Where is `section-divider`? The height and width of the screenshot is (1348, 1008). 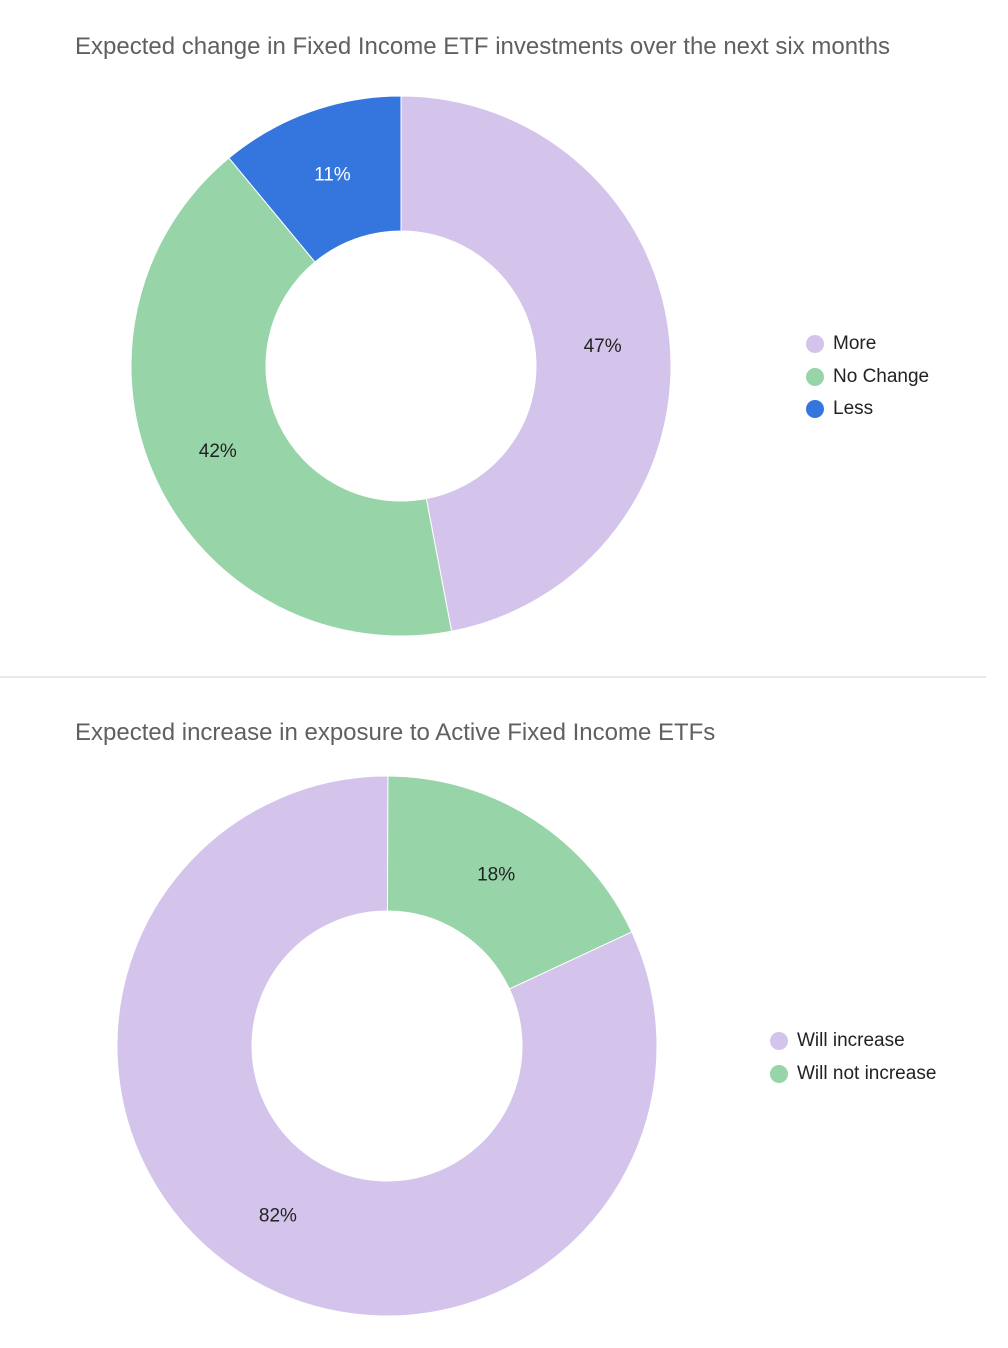 section-divider is located at coordinates (493, 677).